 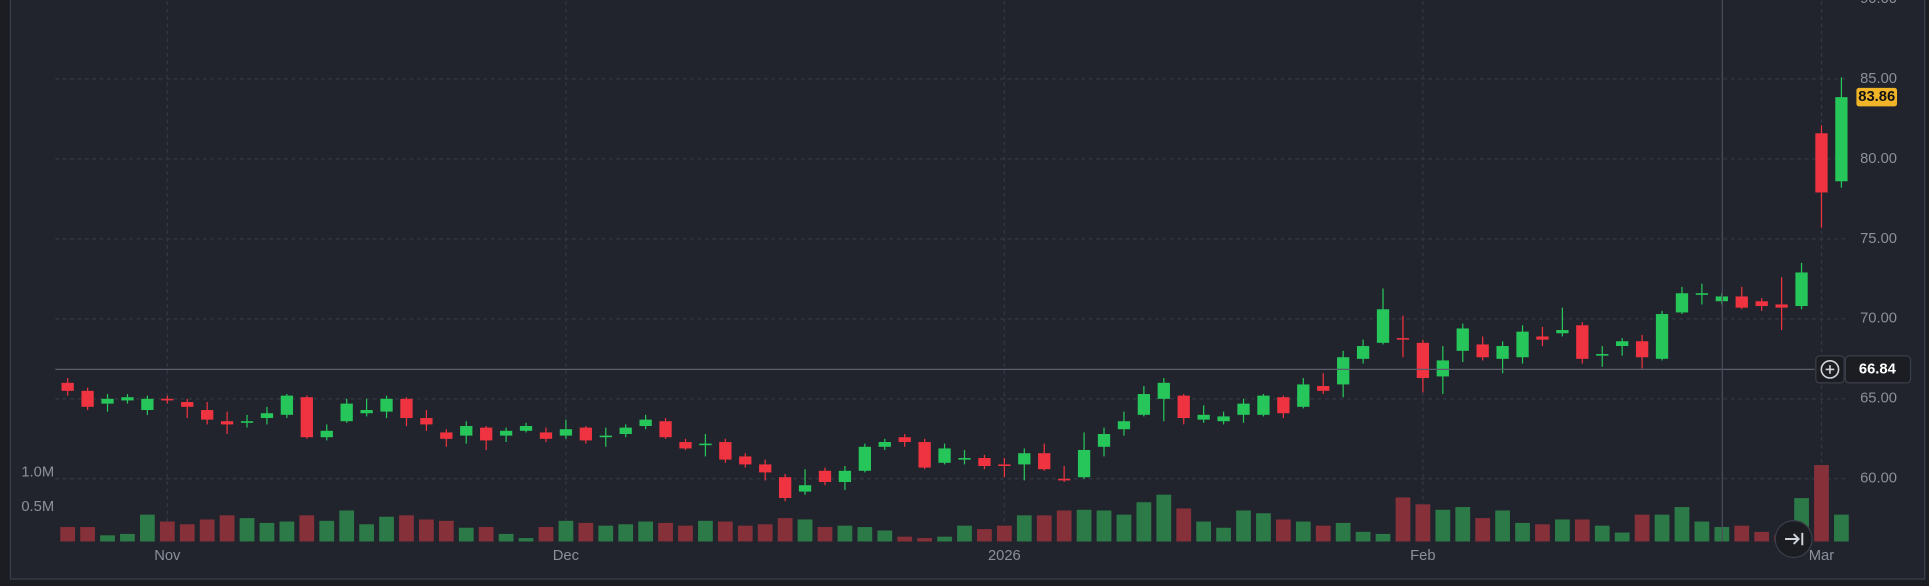 What do you see at coordinates (1878, 3) in the screenshot?
I see `y-tick-label: 90.00` at bounding box center [1878, 3].